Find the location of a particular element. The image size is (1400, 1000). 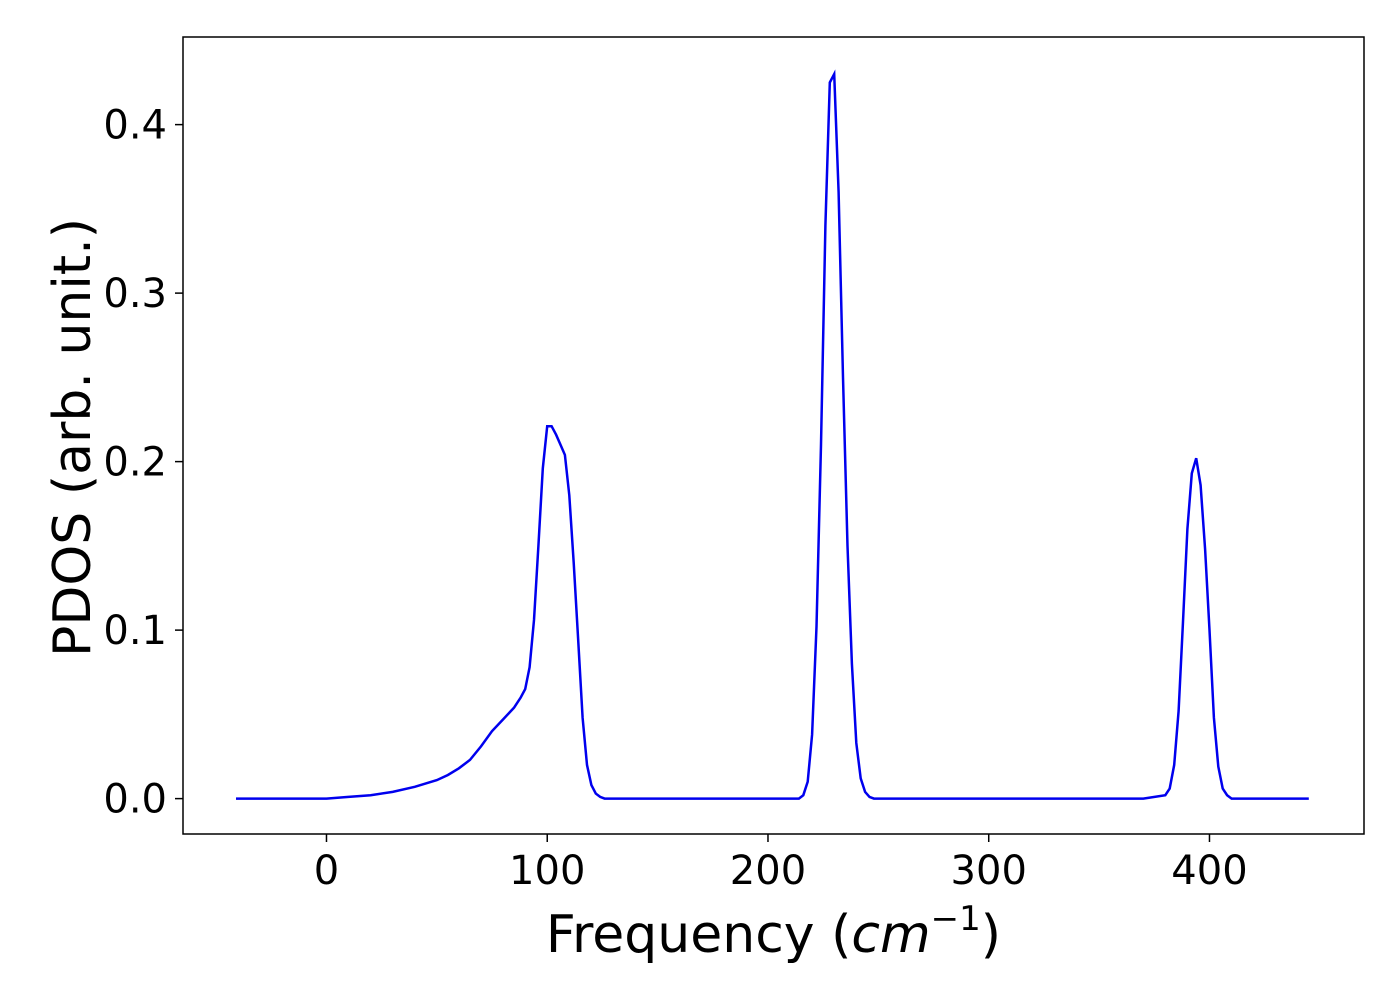

x-axis-title-text: Frequency is located at coordinates (680, 935).